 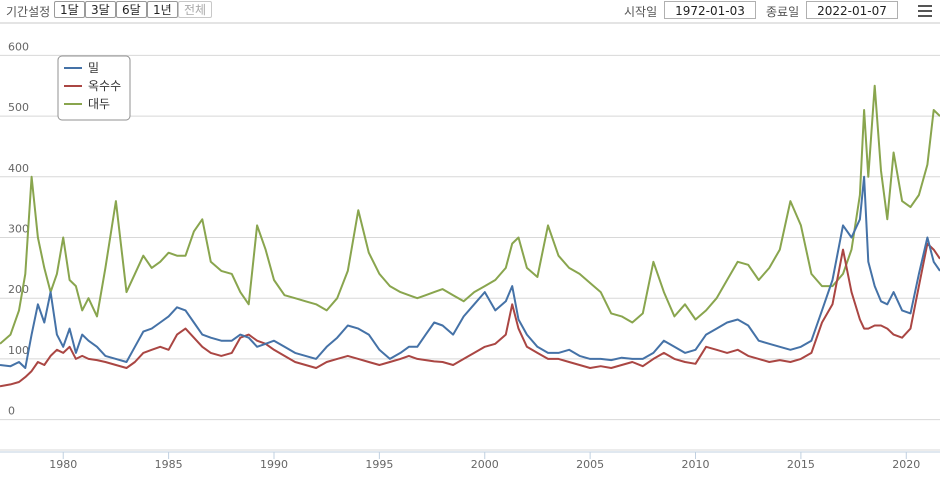 I want to click on range-1-year-button: 1년, so click(x=162, y=9).